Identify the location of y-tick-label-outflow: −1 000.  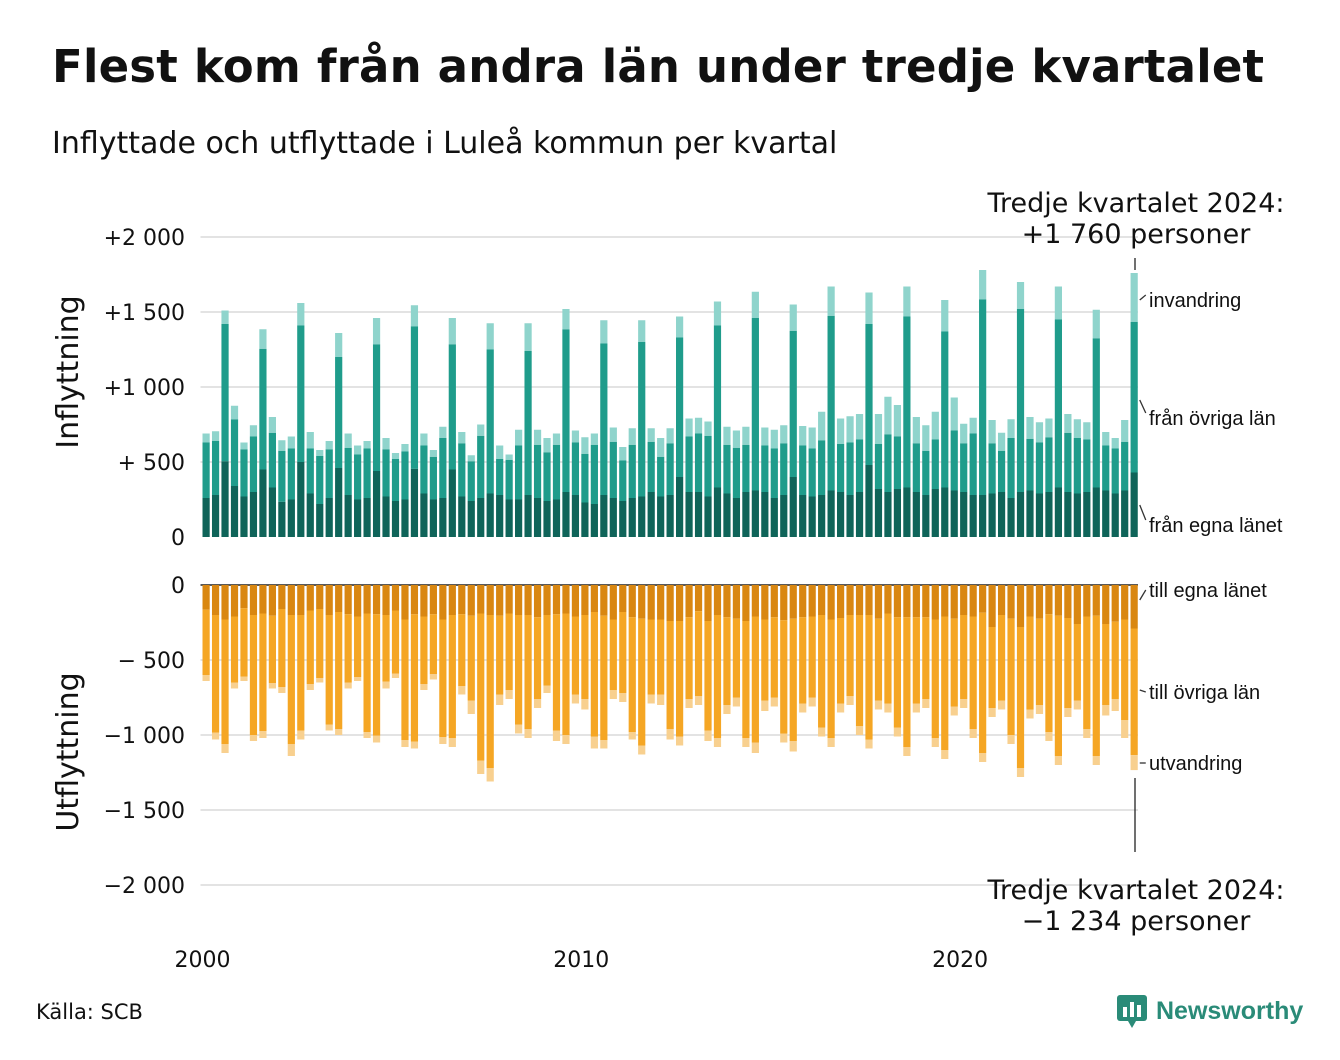
(144, 736).